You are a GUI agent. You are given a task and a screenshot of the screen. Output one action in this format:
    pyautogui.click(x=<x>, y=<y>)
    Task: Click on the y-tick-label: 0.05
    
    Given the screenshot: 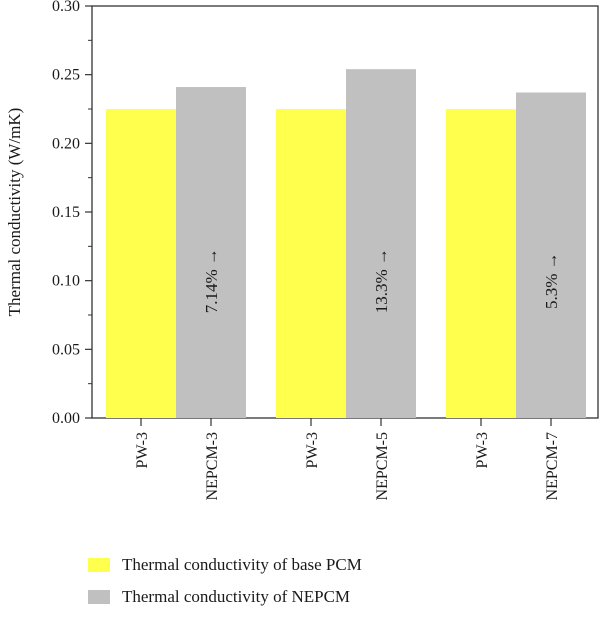 What is the action you would take?
    pyautogui.click(x=66, y=349)
    